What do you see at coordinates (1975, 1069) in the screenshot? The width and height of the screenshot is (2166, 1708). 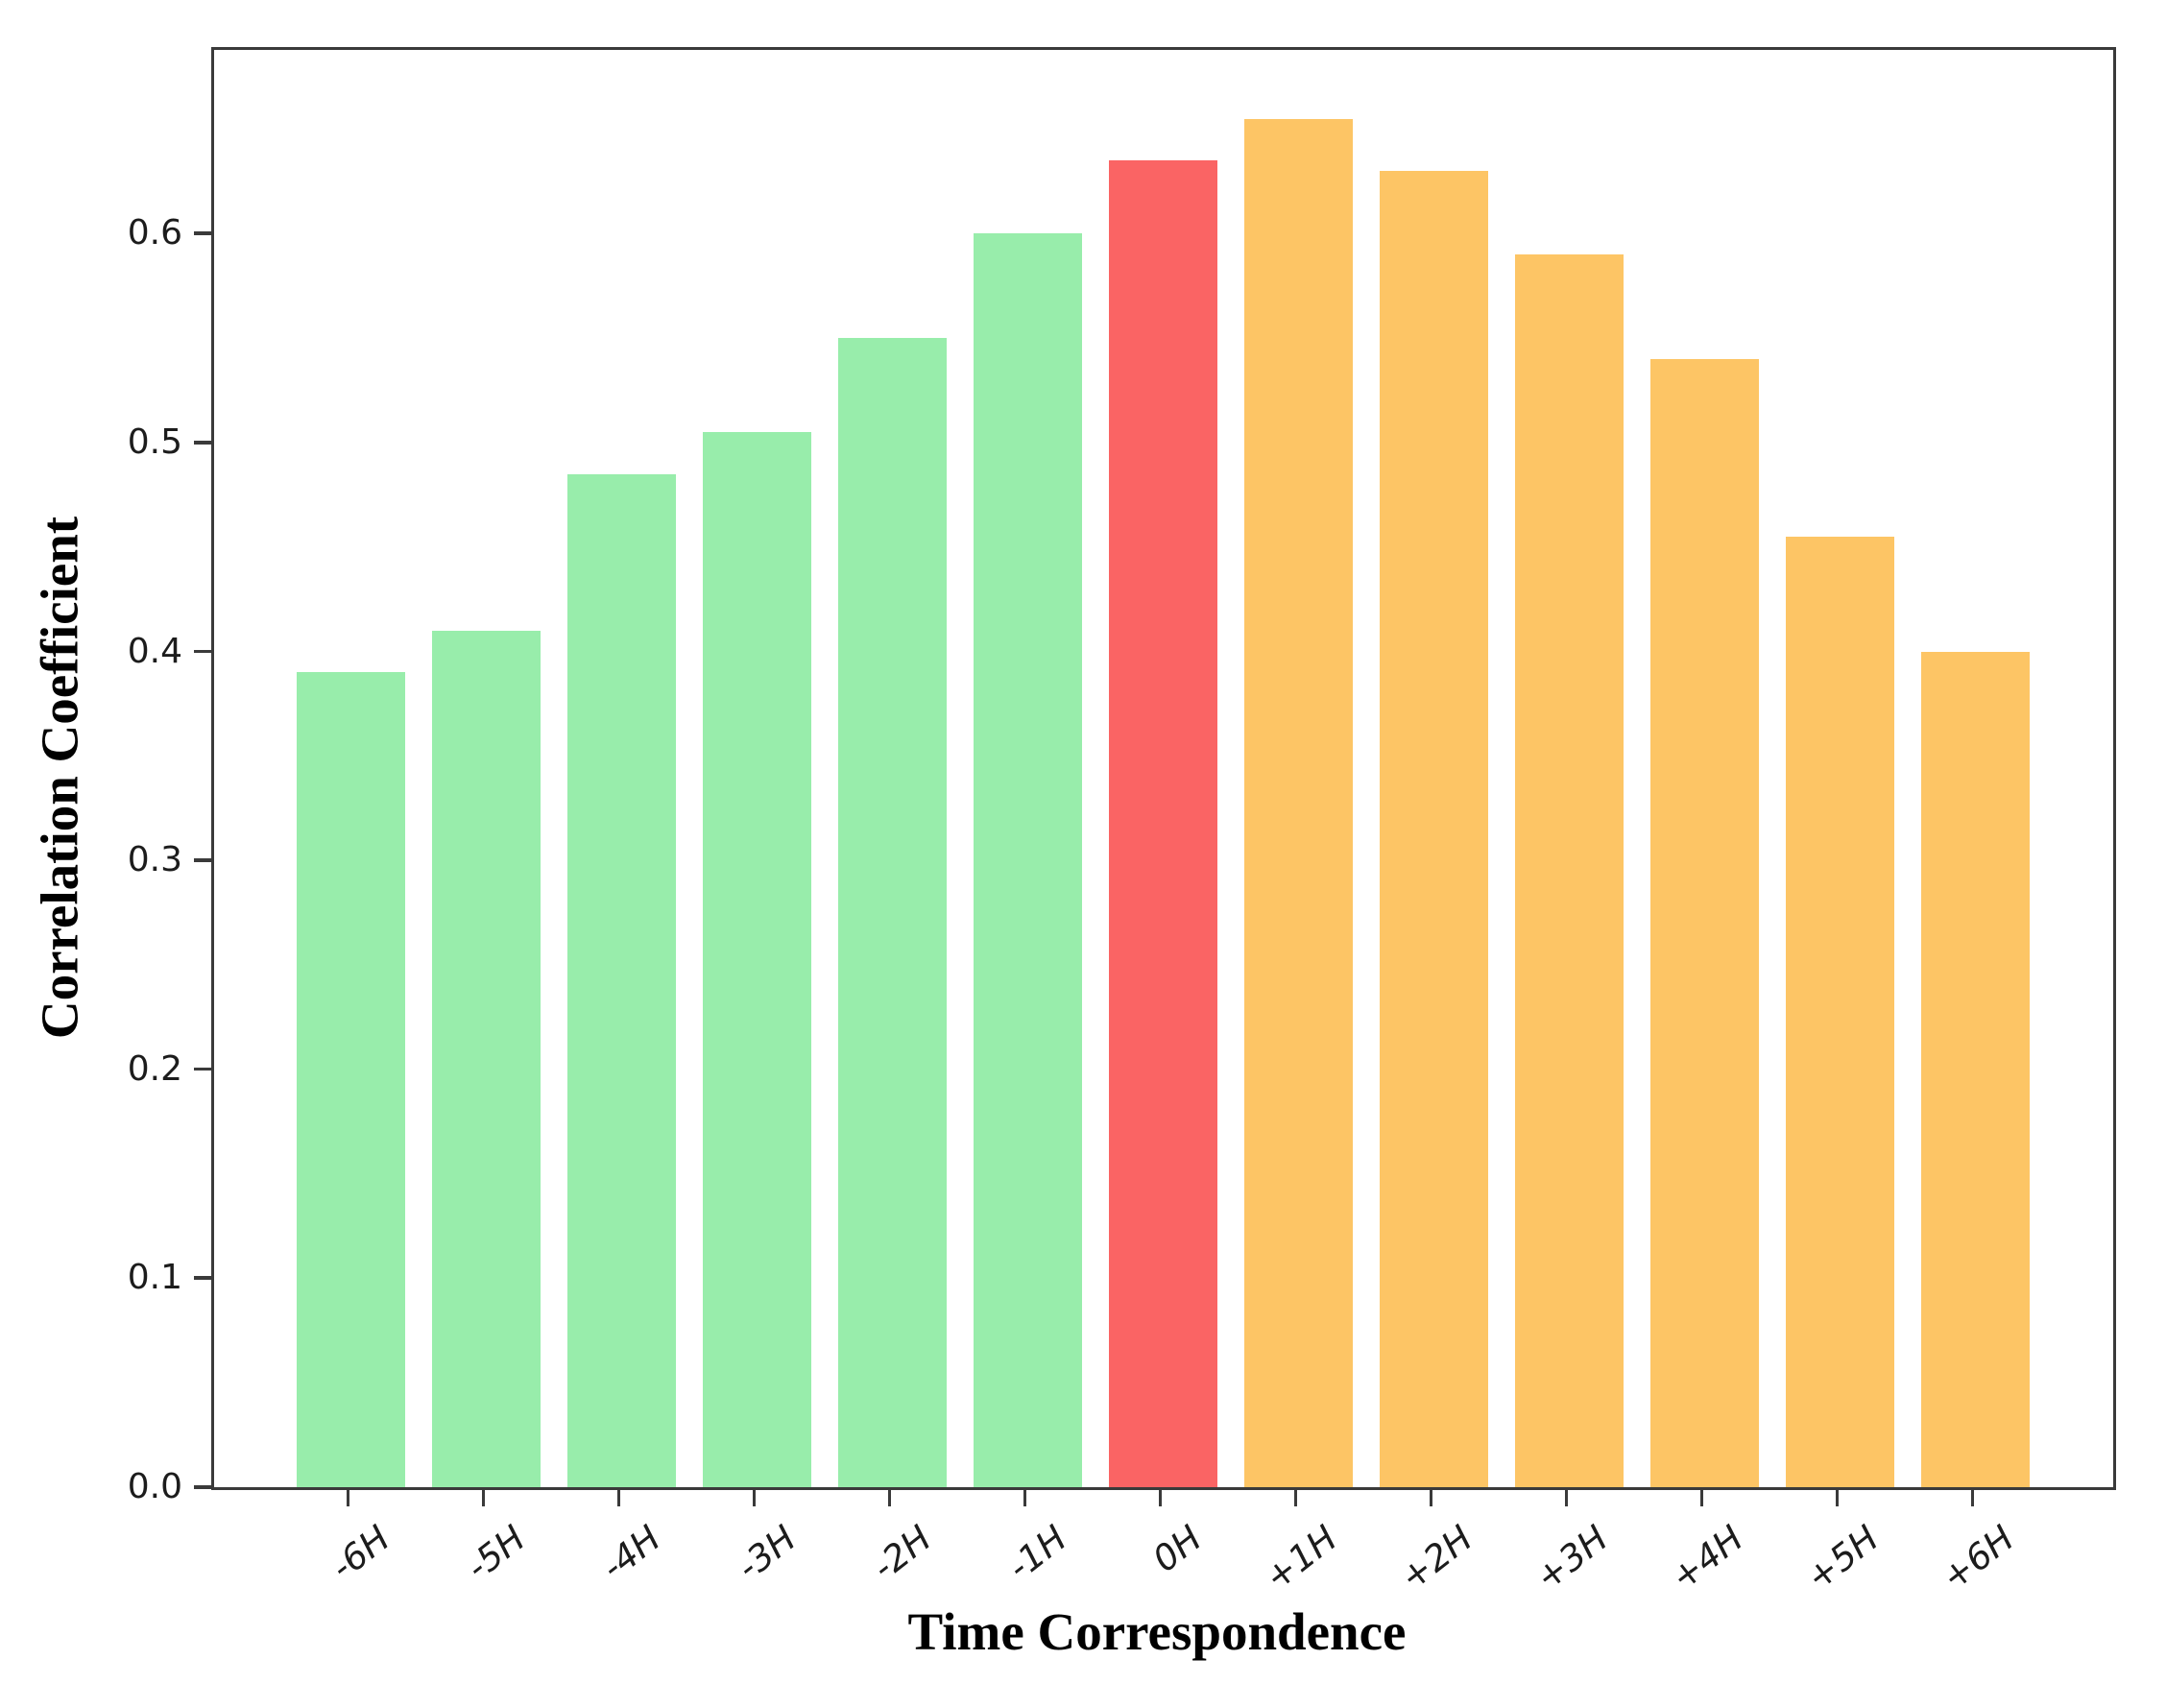 I see `bar-+6H` at bounding box center [1975, 1069].